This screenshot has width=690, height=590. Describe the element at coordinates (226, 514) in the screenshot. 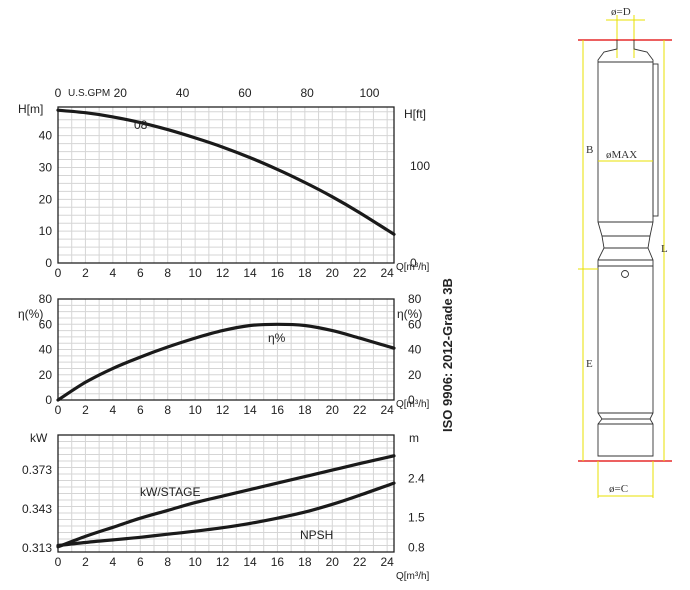

I see `npsh-curve` at that location.